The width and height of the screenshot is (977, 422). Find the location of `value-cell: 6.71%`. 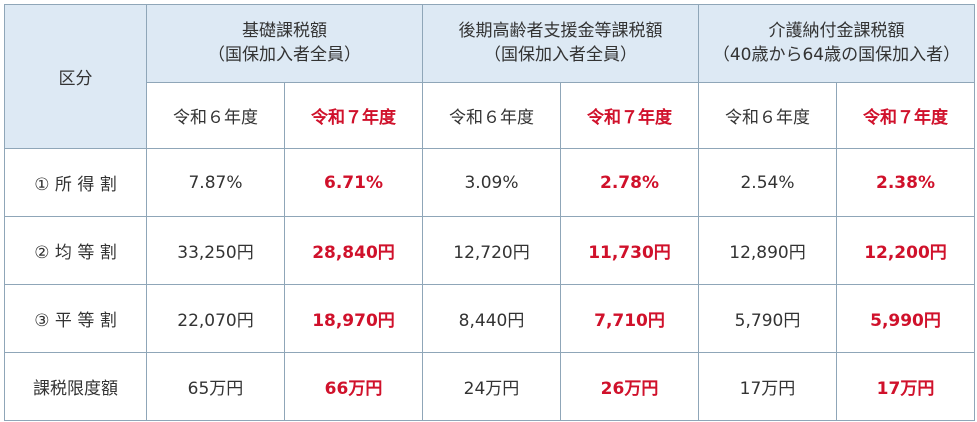

value-cell: 6.71% is located at coordinates (353, 182).